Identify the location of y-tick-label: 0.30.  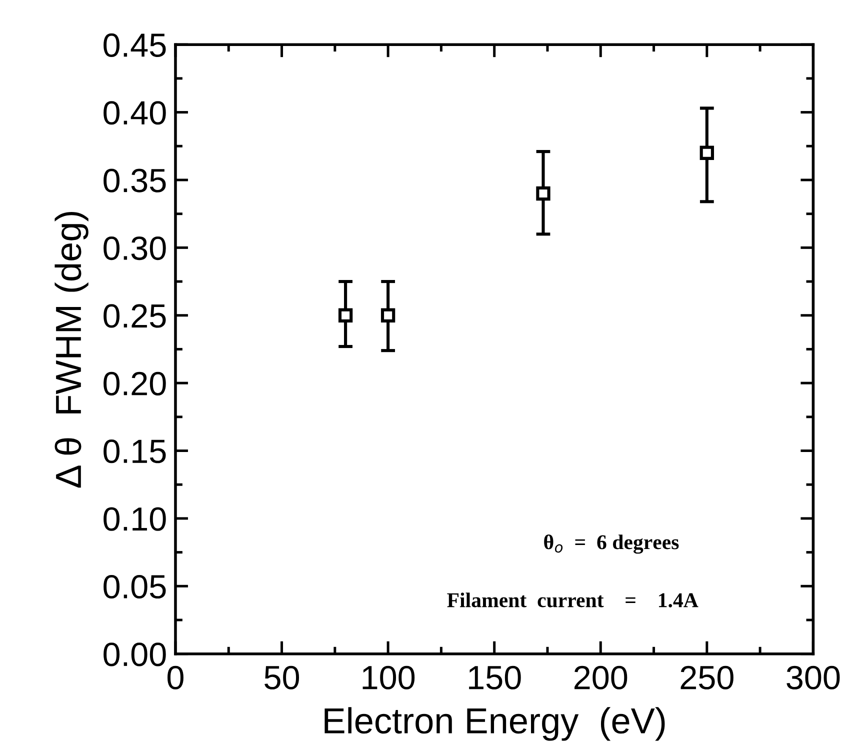
(135, 248).